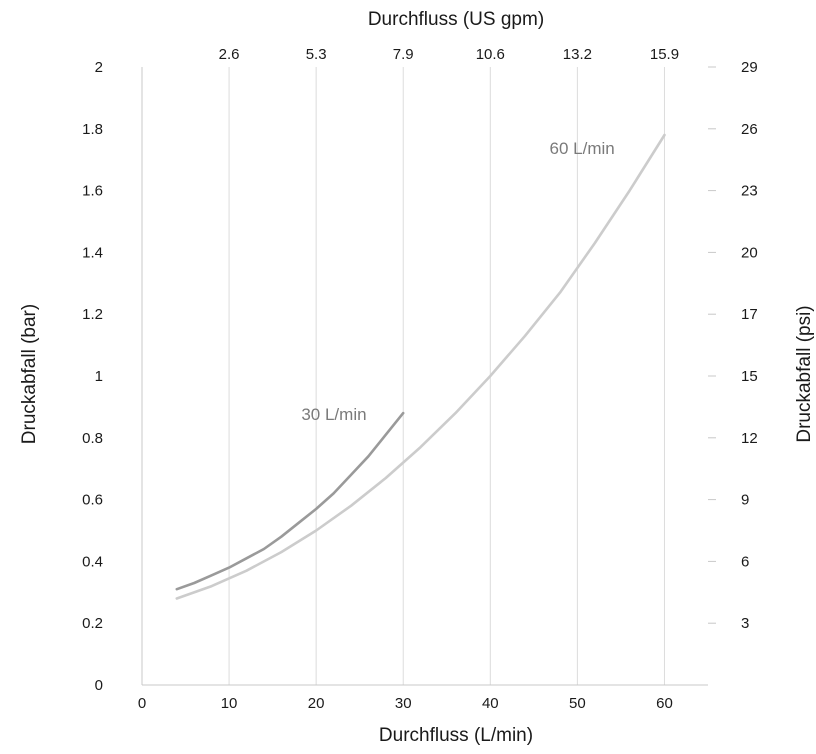  I want to click on x-tick-label: 50, so click(577, 703).